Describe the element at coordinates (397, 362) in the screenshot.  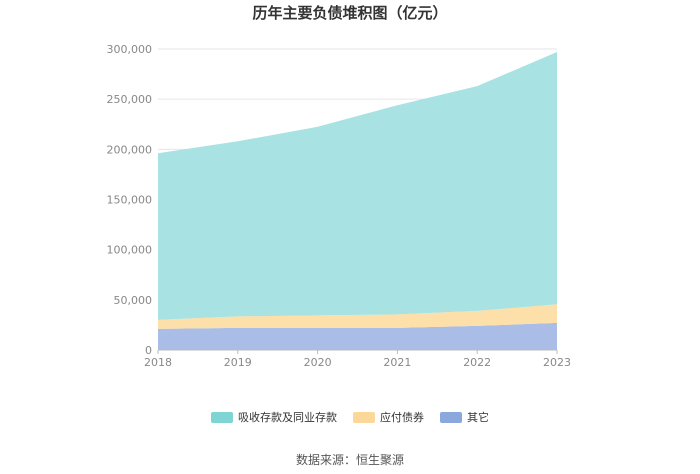
I see `x-tick-label: 2021` at that location.